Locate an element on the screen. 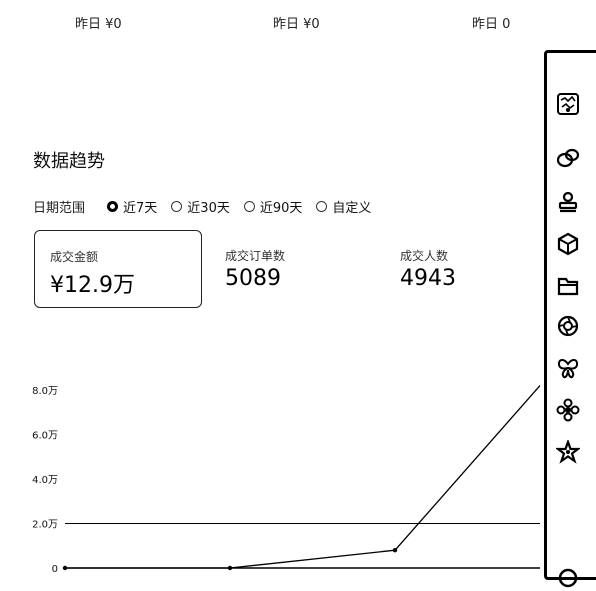 The width and height of the screenshot is (596, 591). date-range-selector: 日期范围 近7天 近30天 近90天 自定义 is located at coordinates (209, 206).